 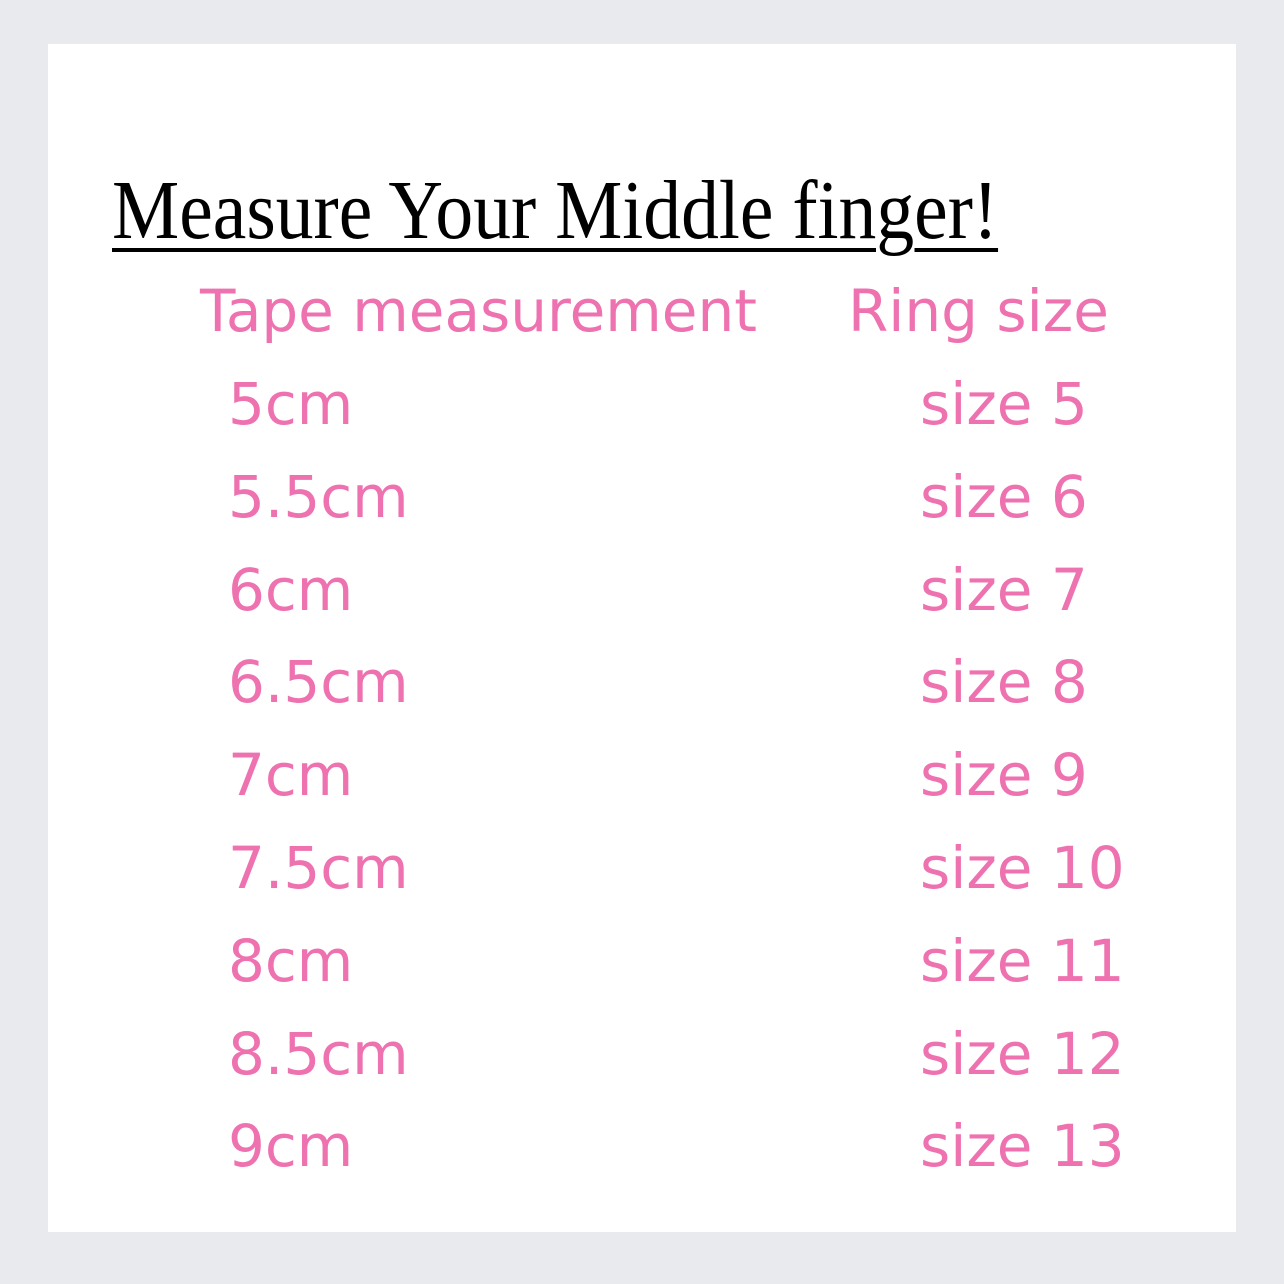 What do you see at coordinates (555, 210) in the screenshot?
I see `page-title: Measure Your Middle finger!` at bounding box center [555, 210].